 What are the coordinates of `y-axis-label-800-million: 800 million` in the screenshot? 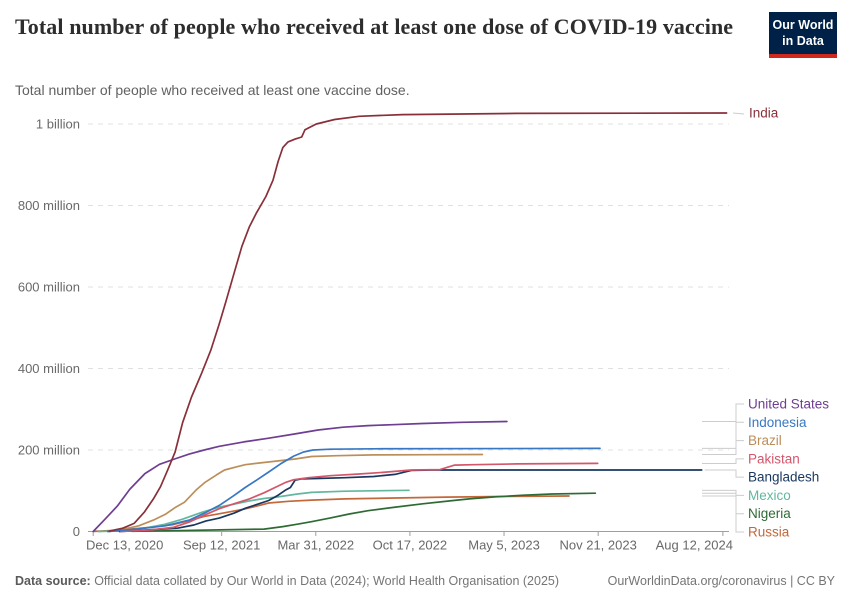 It's located at (49, 205).